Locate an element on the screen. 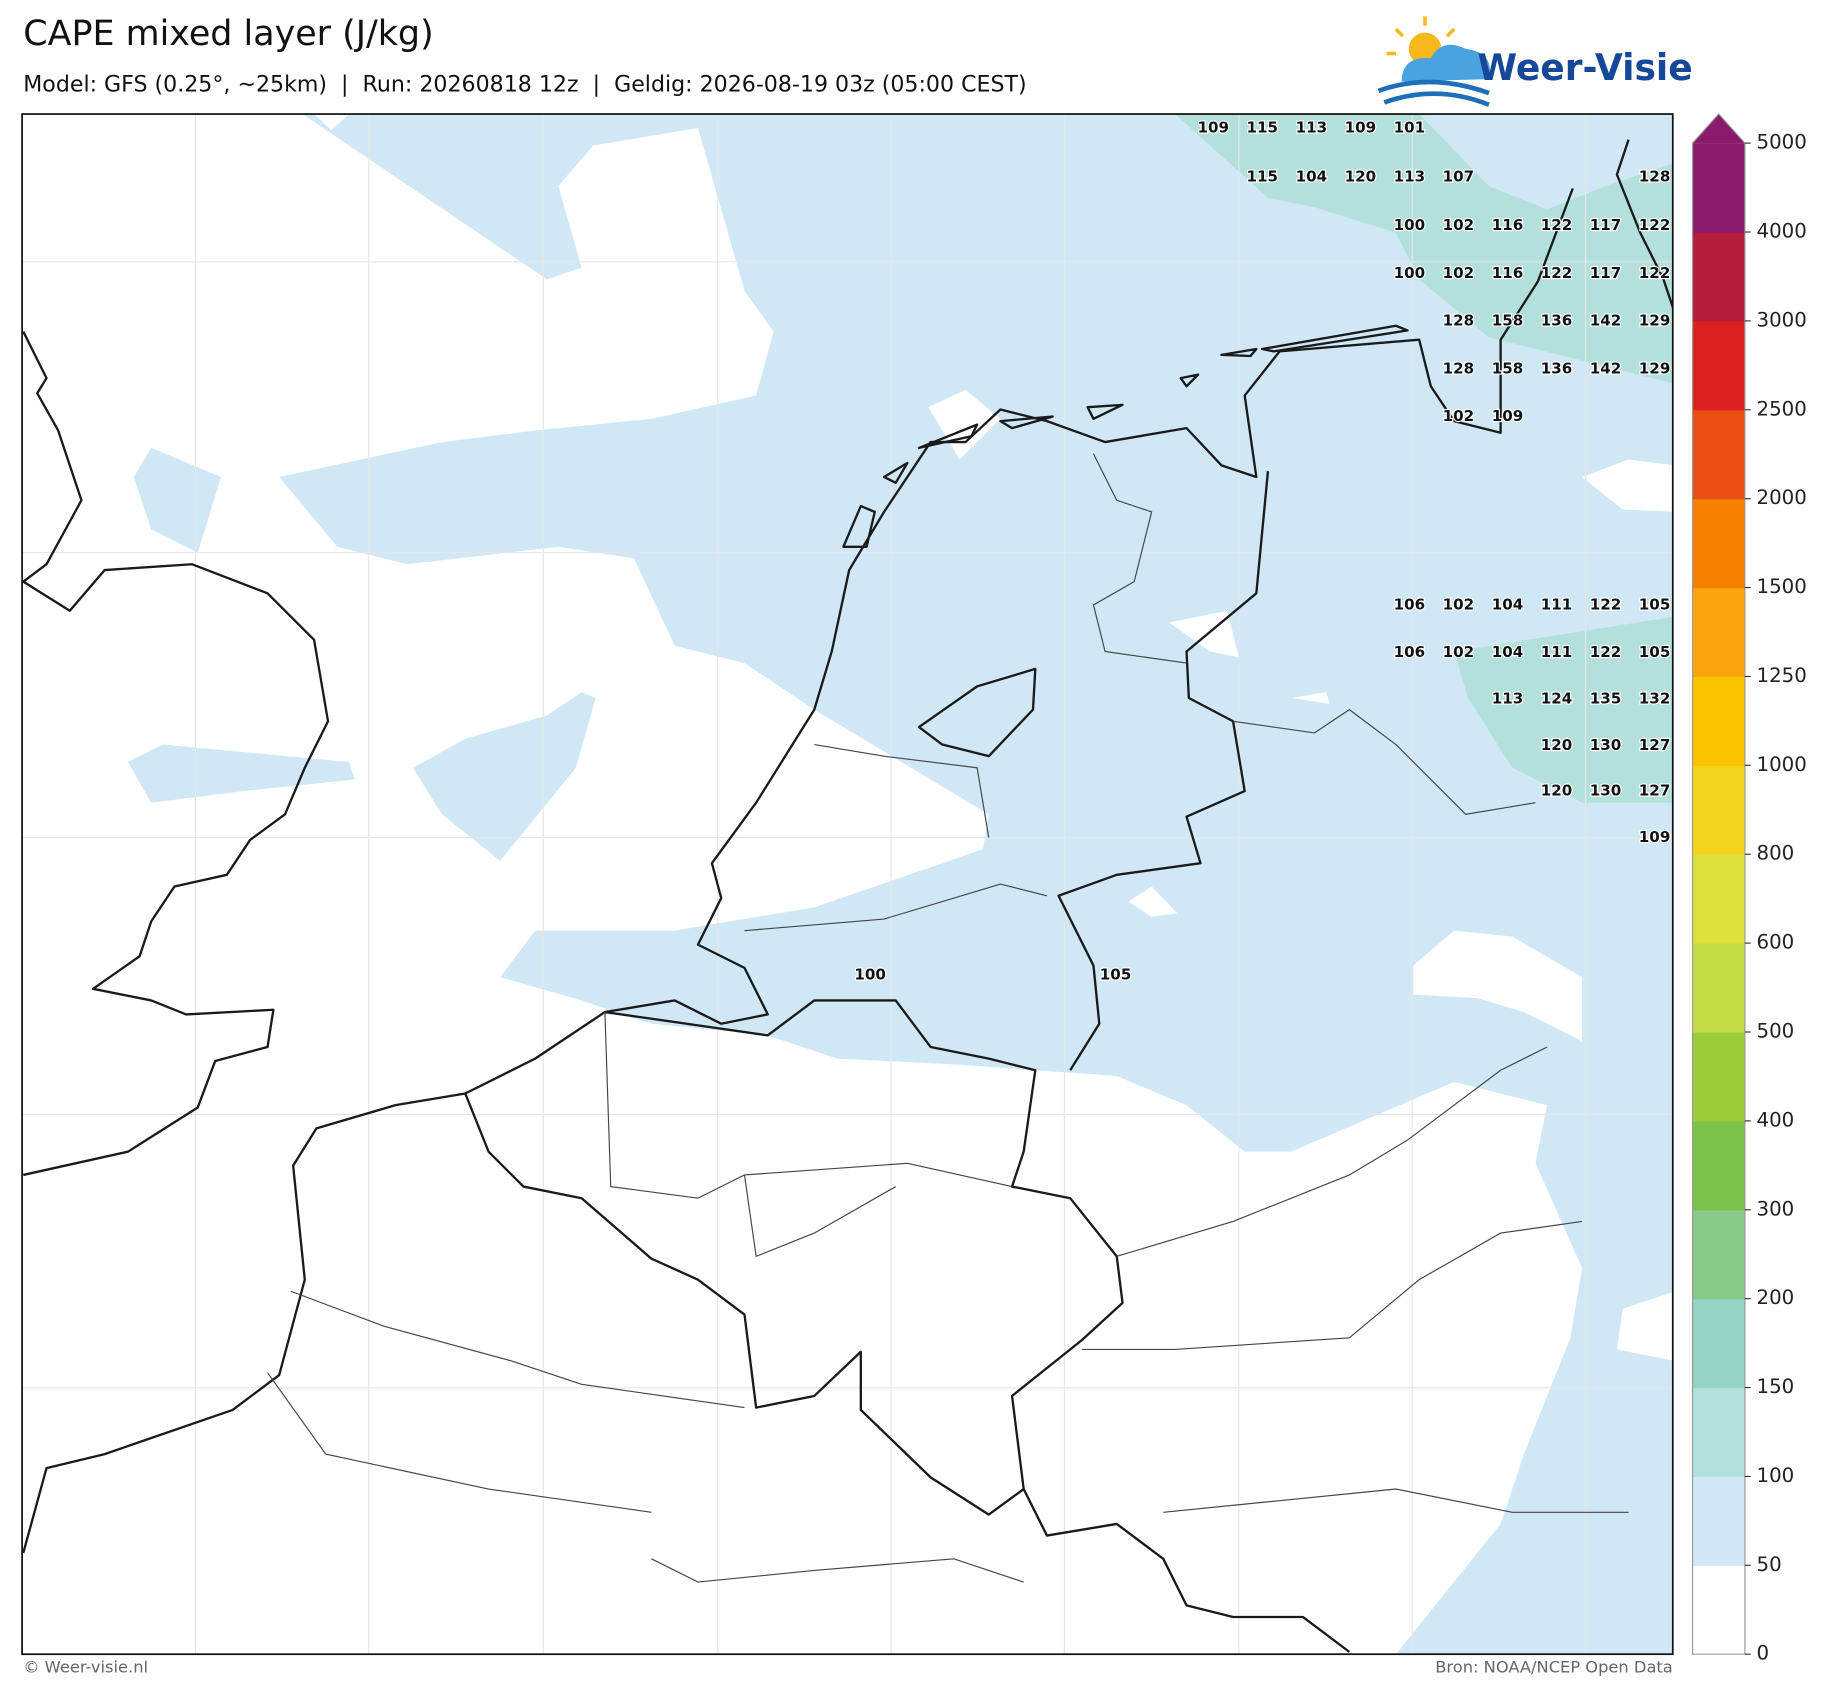 This screenshot has height=1685, width=1824. cape-50-100-area is located at coordinates (361, 654).